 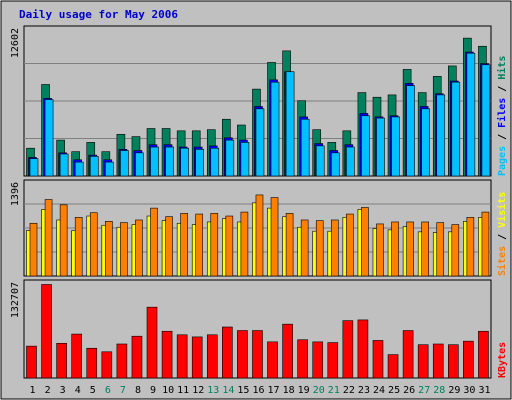 I want to click on chart-title: Daily usage for May 2006, so click(x=98, y=14).